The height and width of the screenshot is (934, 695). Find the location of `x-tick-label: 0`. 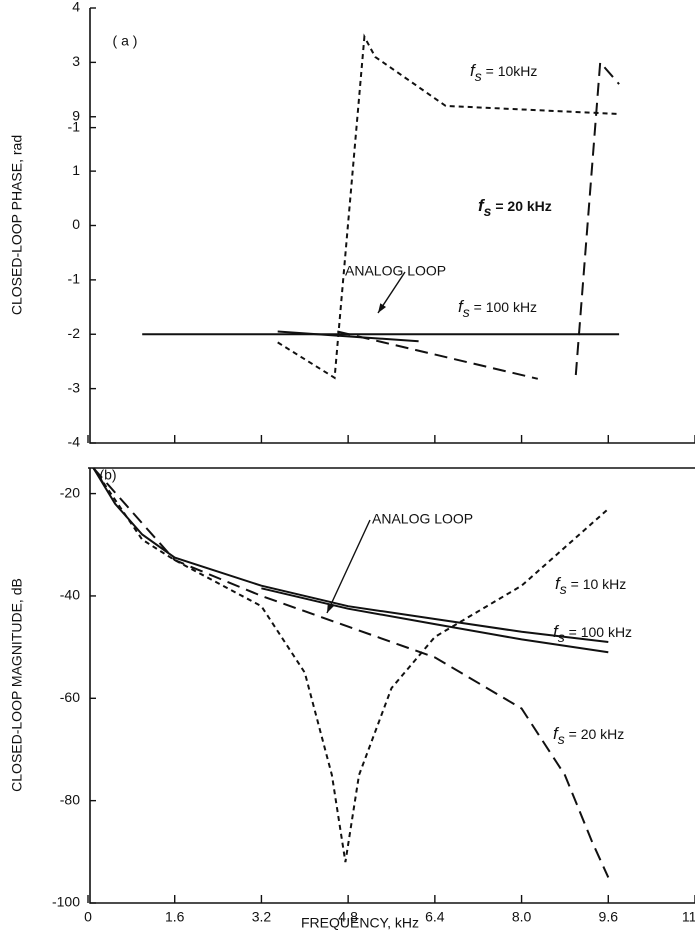

x-tick-label: 0 is located at coordinates (88, 917).